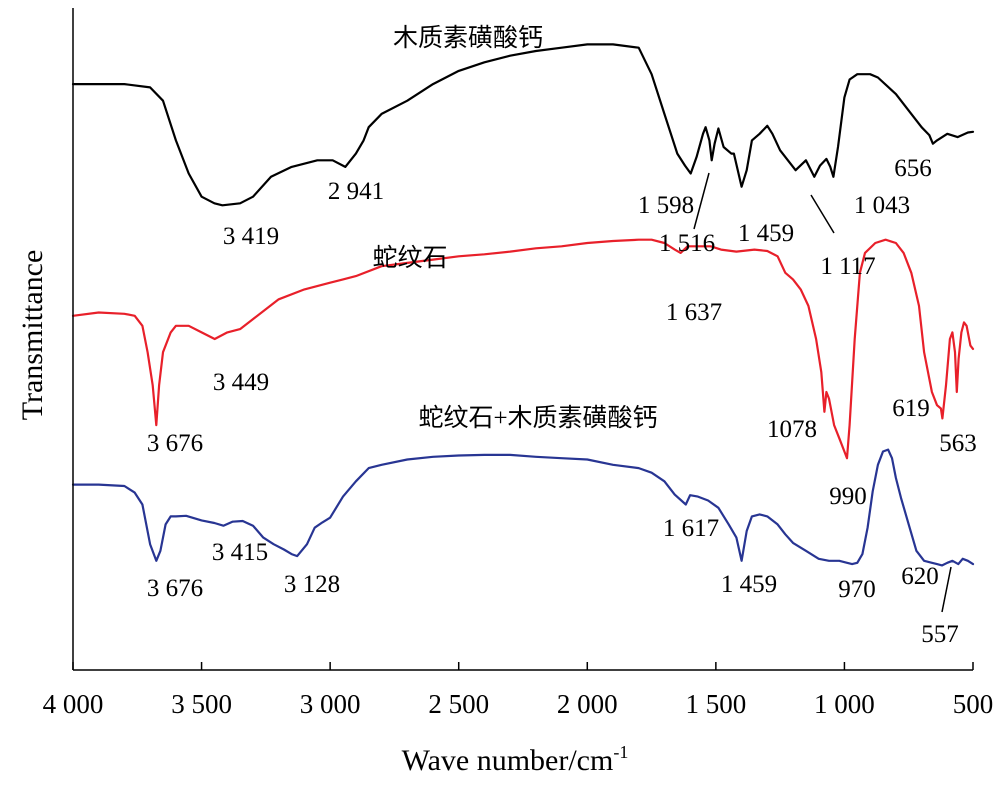  I want to click on series-label-serpentine-lignosulfonate: 蛇纹石+木质素磺酸钙, so click(537, 418).